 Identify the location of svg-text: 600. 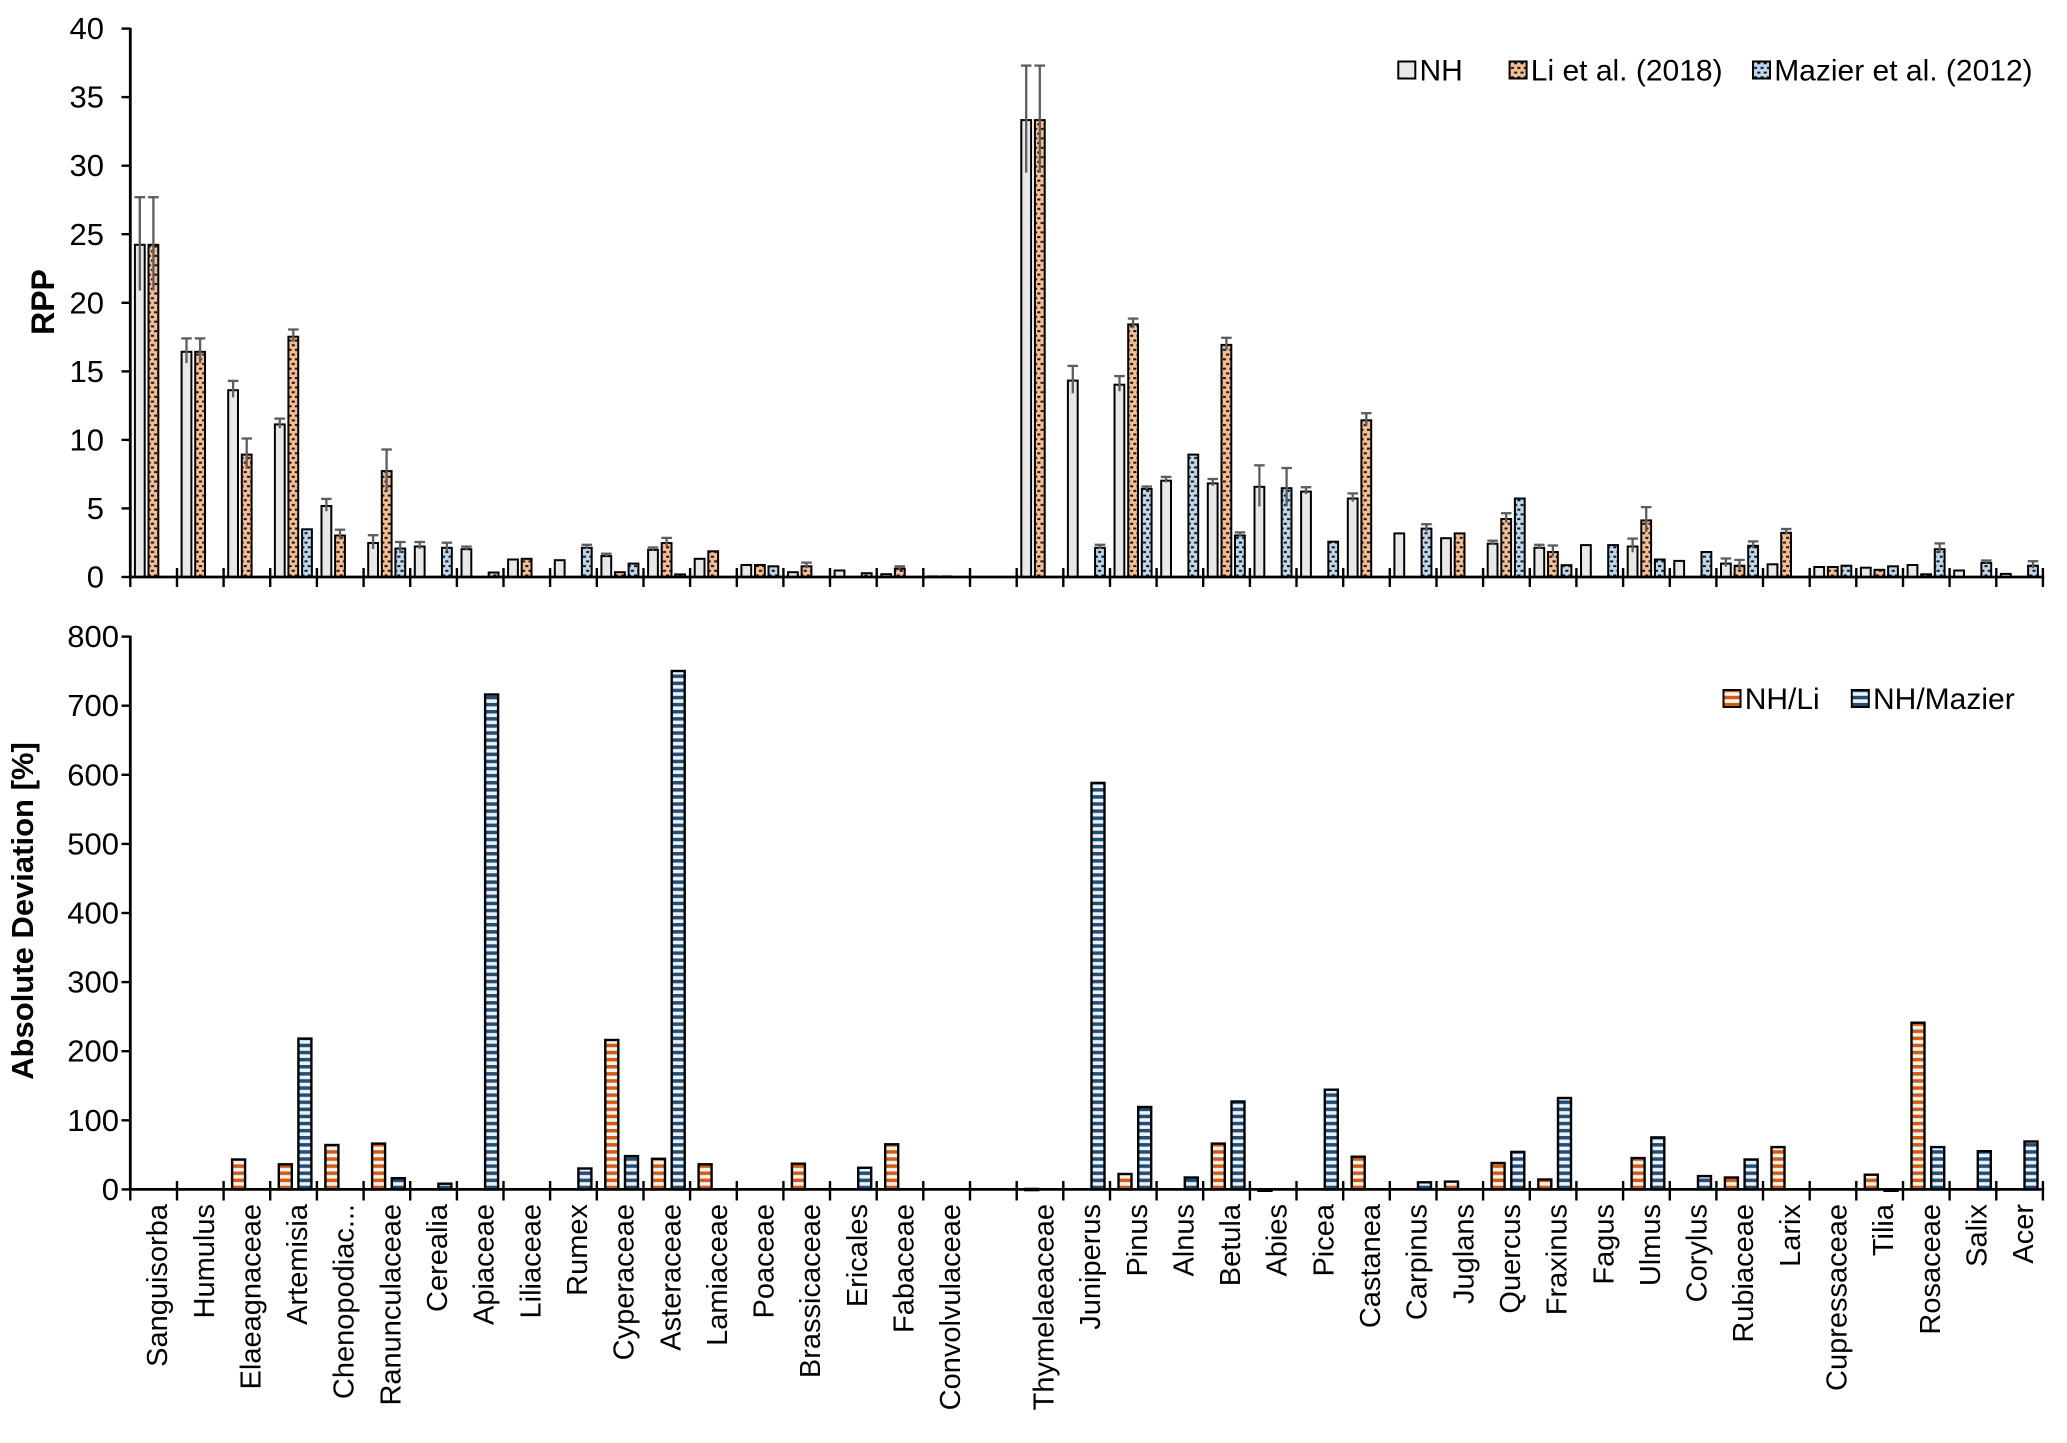
(93, 774).